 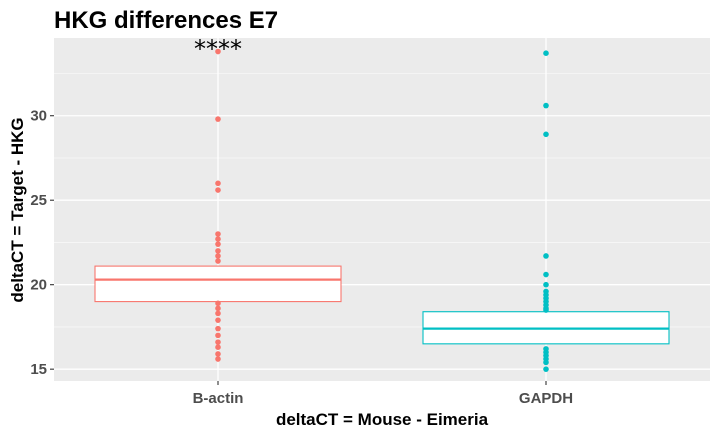 What do you see at coordinates (382, 305) in the screenshot?
I see `box-layer` at bounding box center [382, 305].